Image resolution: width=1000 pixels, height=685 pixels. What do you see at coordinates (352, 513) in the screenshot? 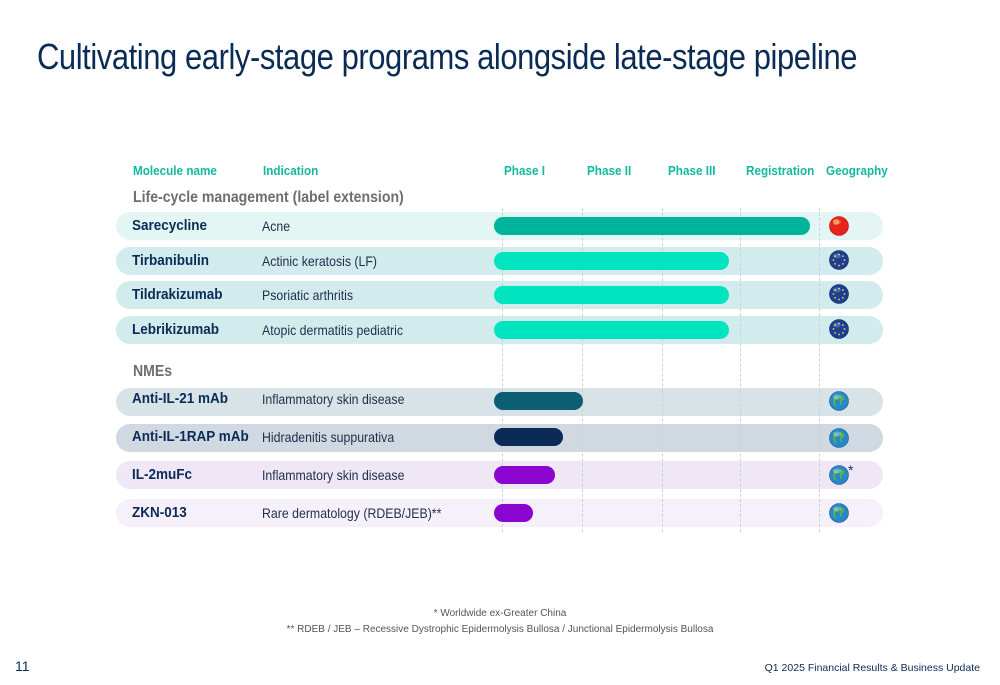
I see `indication-label: Rare dermatology (RDEB/JEB)**` at bounding box center [352, 513].